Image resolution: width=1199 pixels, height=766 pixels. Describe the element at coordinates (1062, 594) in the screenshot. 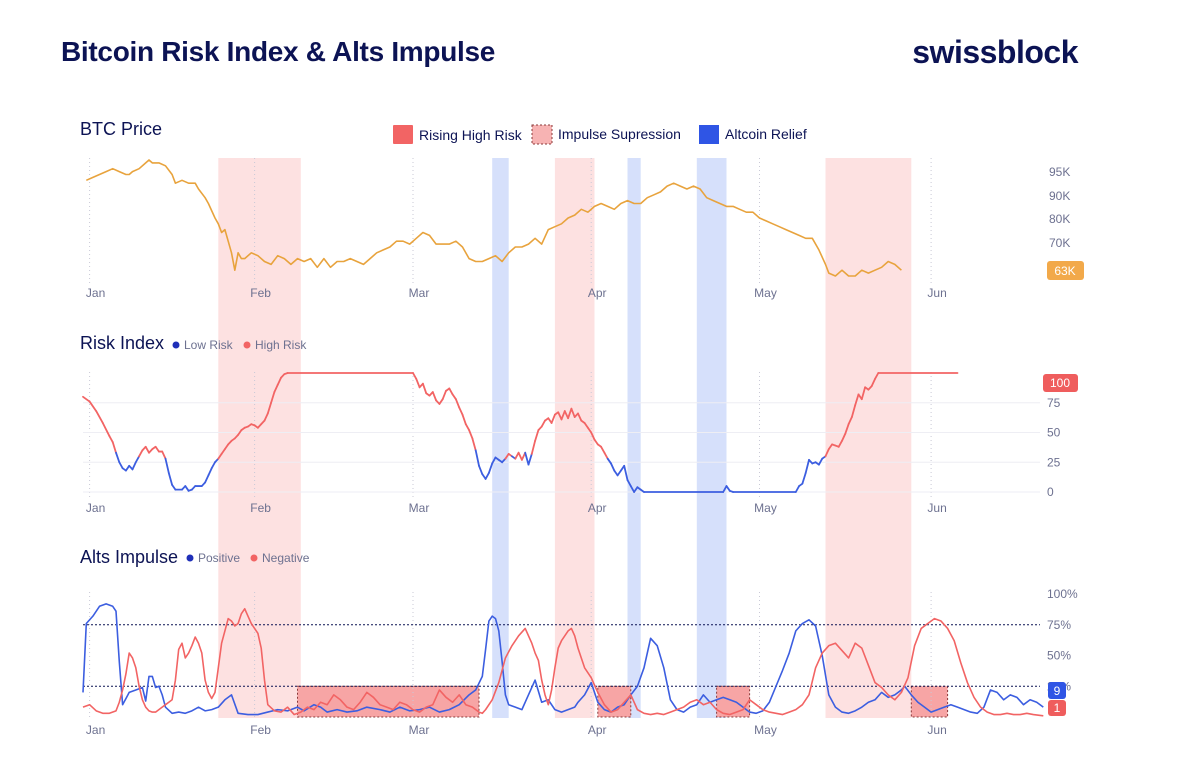

I see `y-tick-label: 100%` at that location.